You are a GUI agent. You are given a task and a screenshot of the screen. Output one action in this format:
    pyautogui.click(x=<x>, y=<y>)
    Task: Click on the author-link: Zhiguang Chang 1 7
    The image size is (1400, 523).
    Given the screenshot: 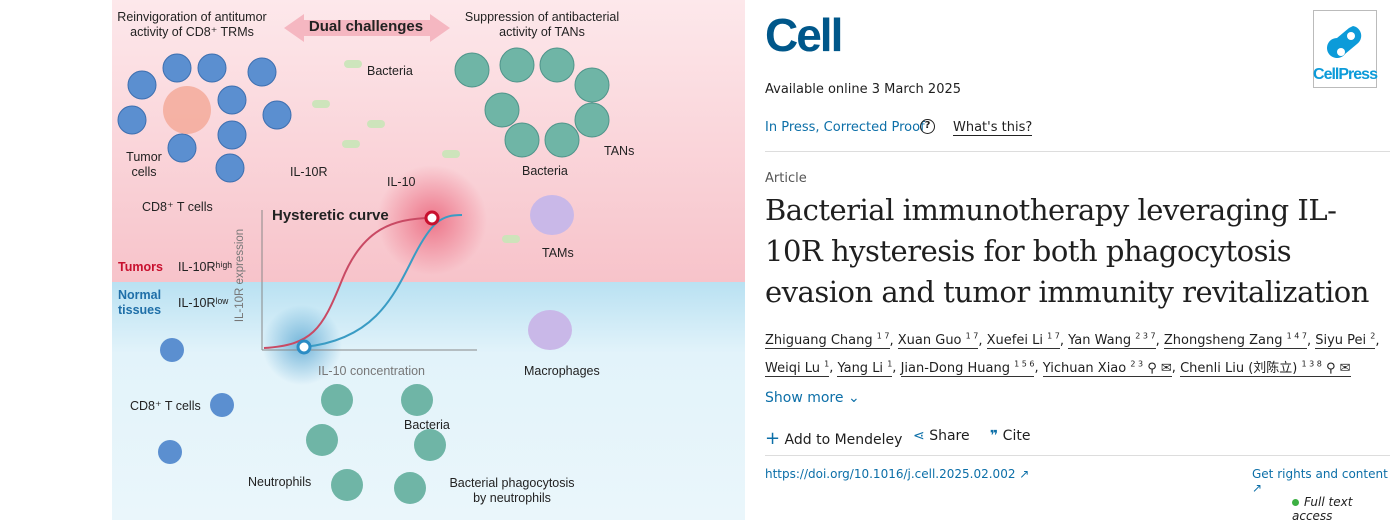 What is the action you would take?
    pyautogui.click(x=827, y=341)
    